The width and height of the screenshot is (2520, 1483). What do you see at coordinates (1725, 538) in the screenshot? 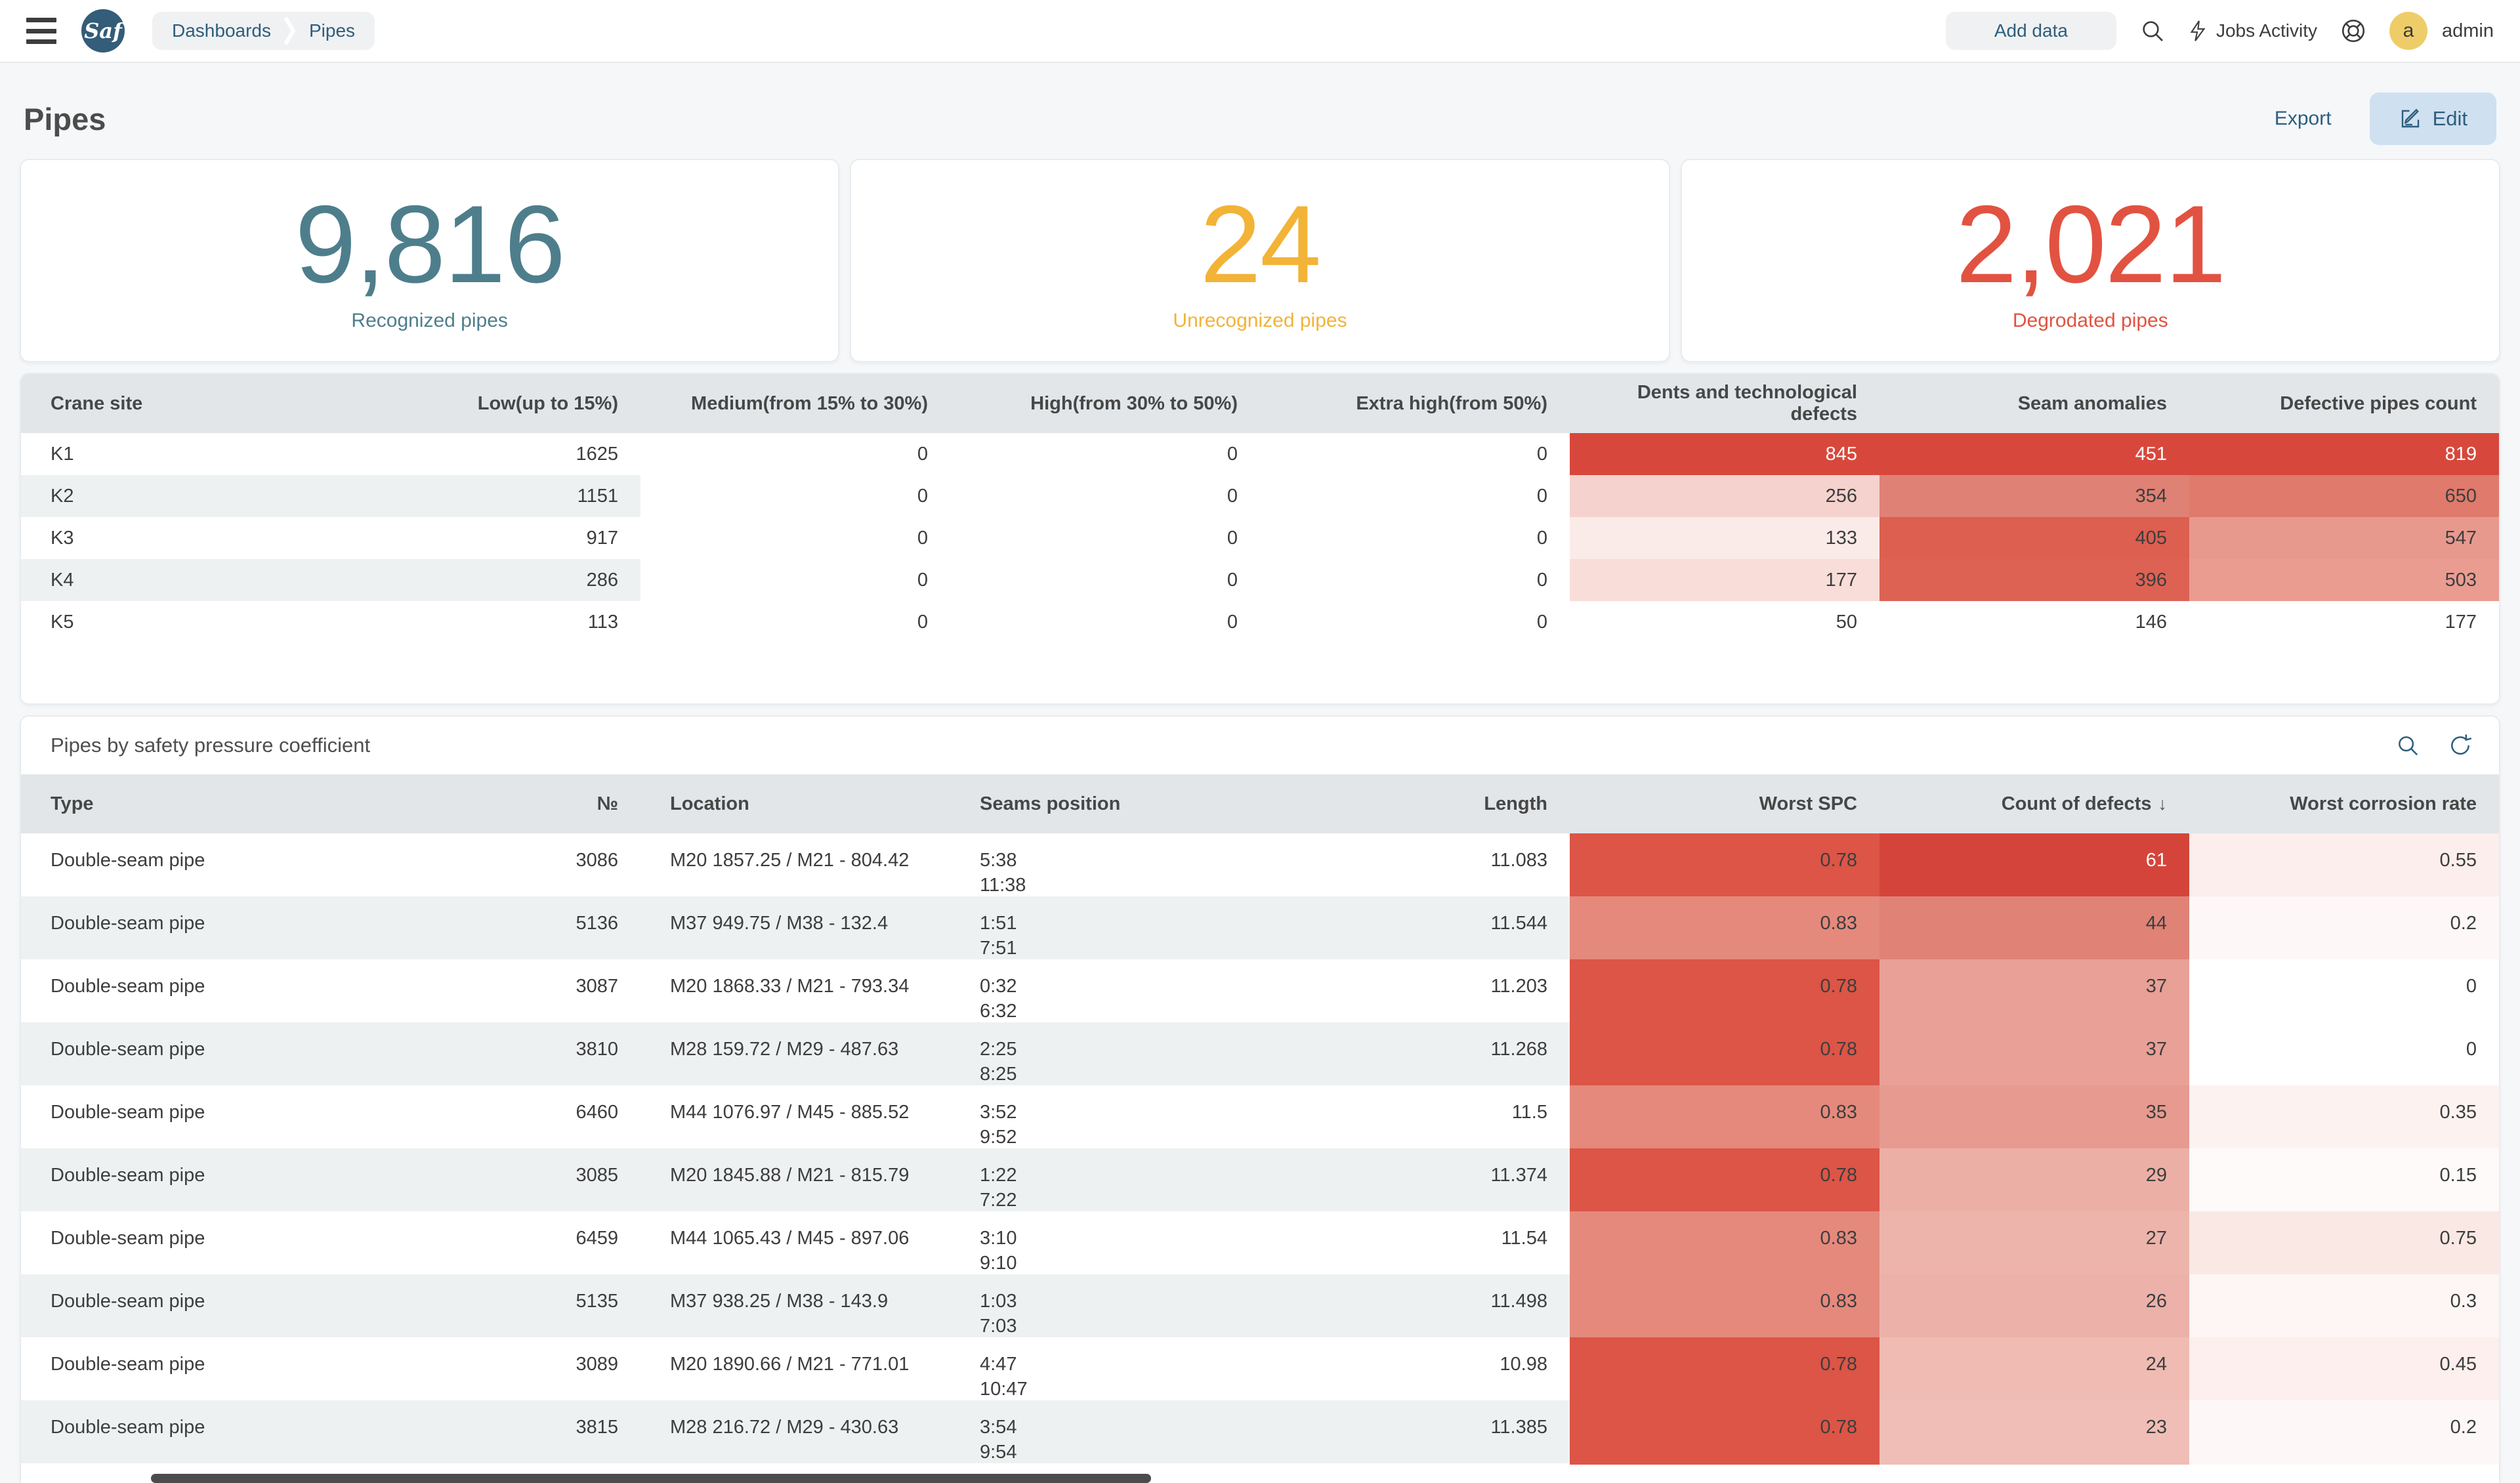
I see `table-cell: 133` at bounding box center [1725, 538].